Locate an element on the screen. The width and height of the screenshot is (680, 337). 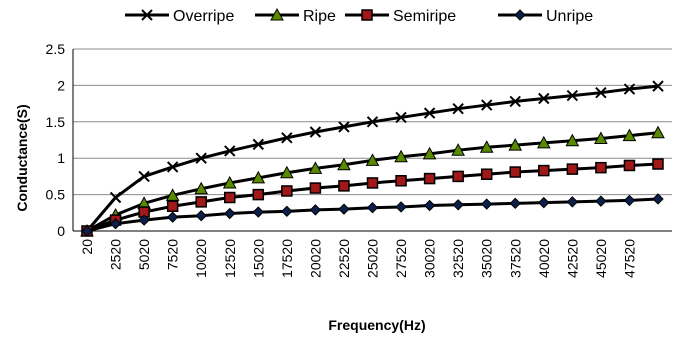
y-tick-label: 2.5 is located at coordinates (56, 49).